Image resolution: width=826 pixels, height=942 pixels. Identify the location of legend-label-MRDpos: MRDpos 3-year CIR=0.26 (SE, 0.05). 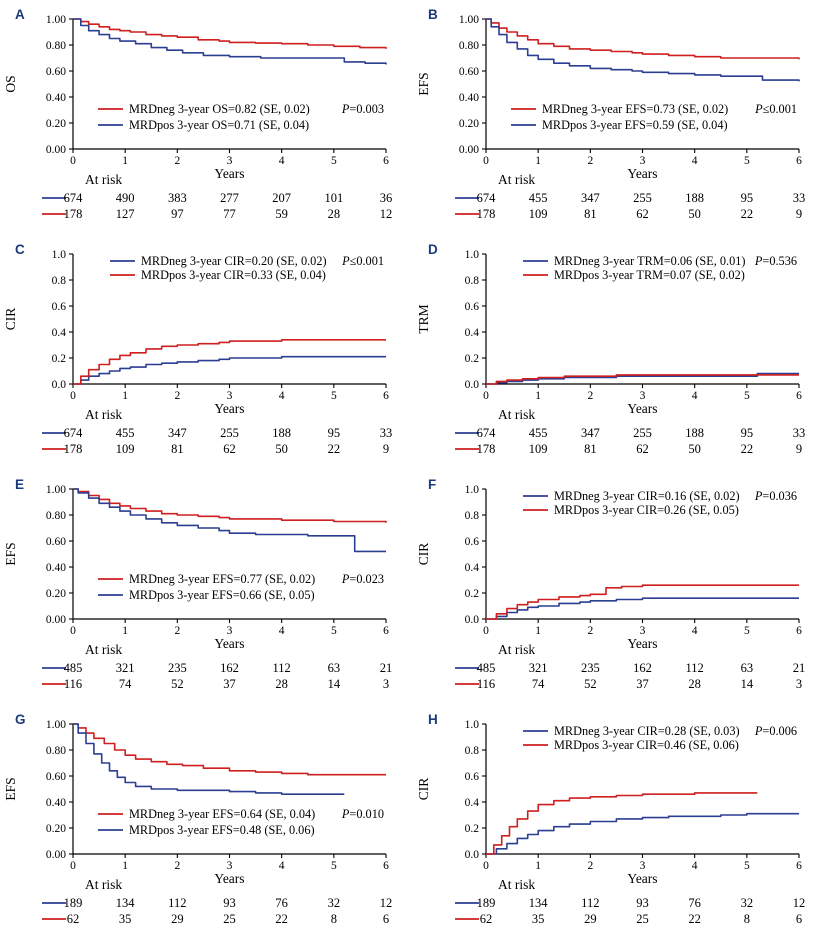
(646, 510).